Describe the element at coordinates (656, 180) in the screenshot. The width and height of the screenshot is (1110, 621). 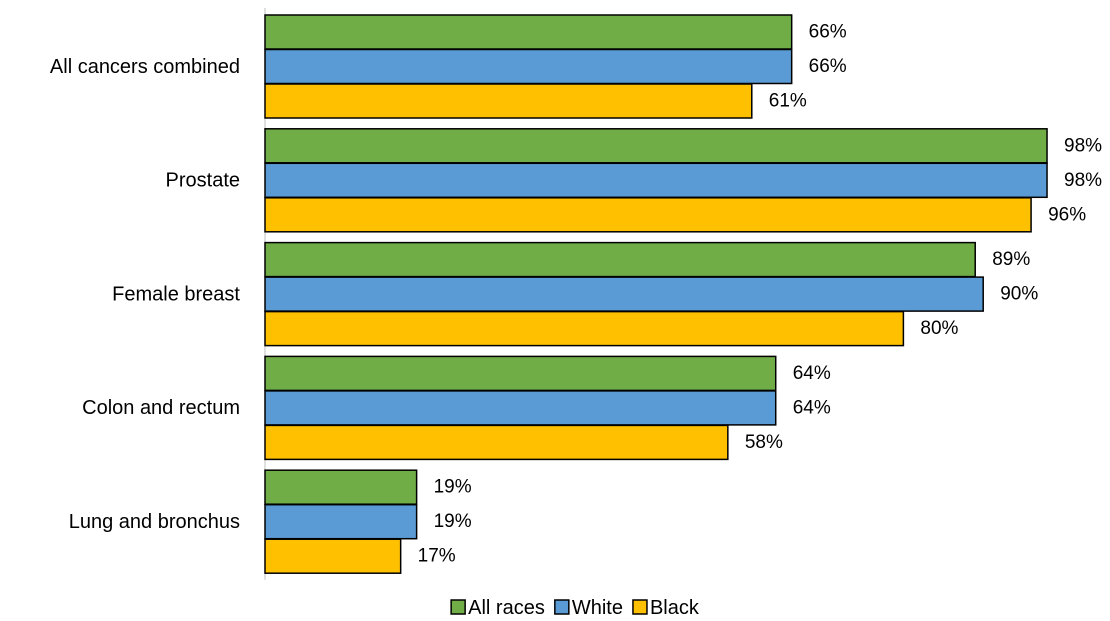
I see `bar-prostate-white` at that location.